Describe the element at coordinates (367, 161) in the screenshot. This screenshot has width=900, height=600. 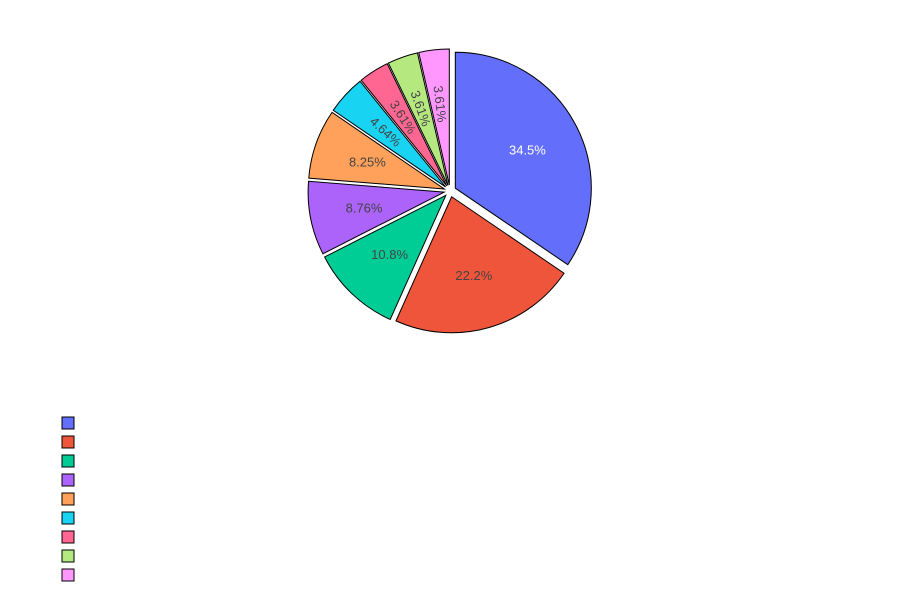
I see `pie-slice-label: 8.25%` at that location.